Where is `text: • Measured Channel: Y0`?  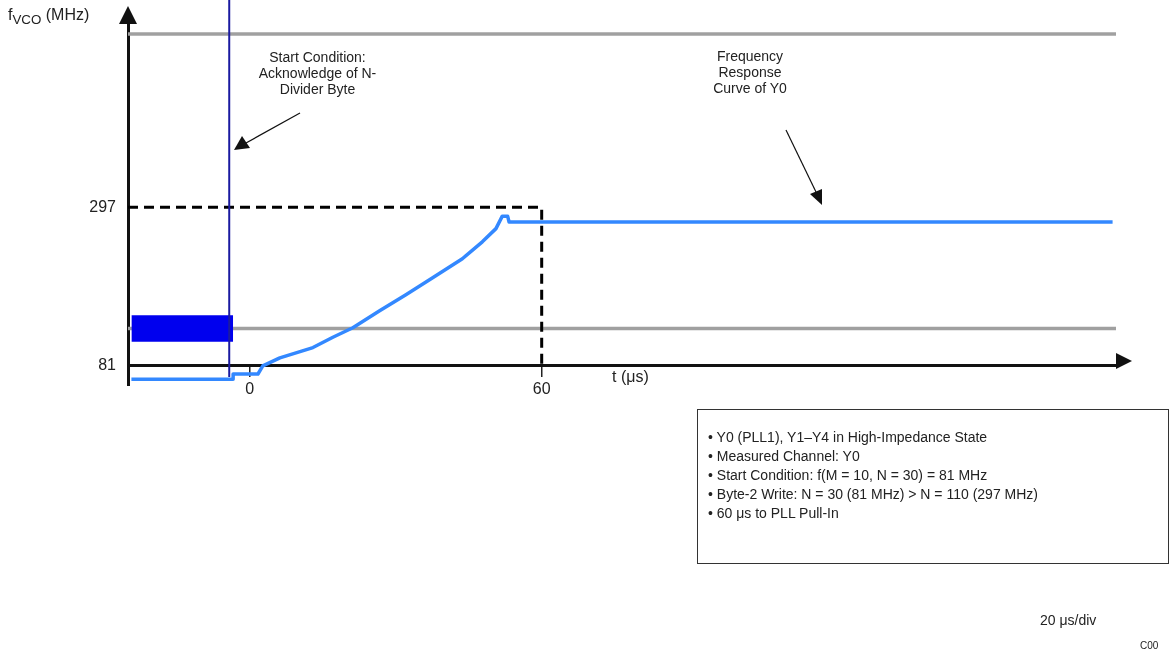
text: • Measured Channel: Y0 is located at coordinates (784, 456).